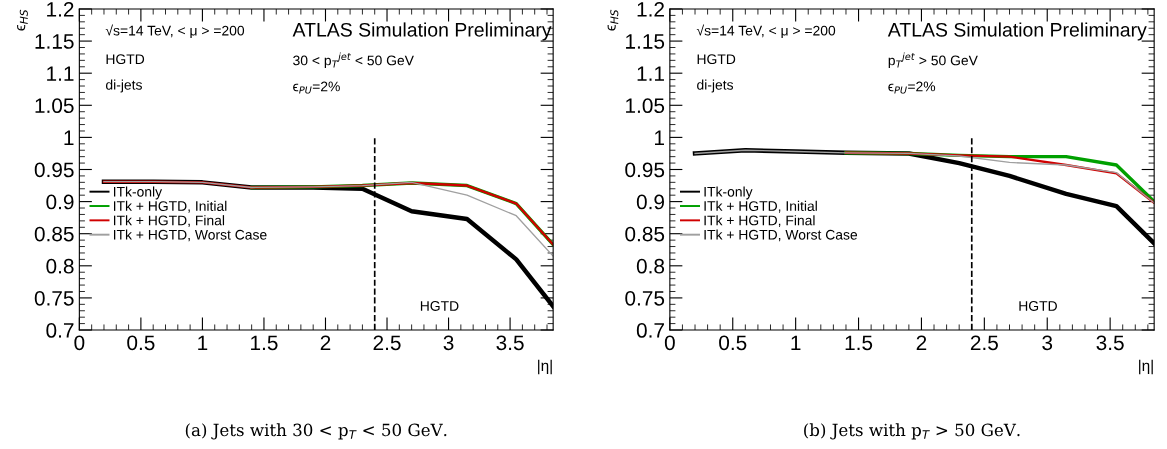 The width and height of the screenshot is (1167, 449). Describe the element at coordinates (316, 431) in the screenshot. I see `text: (a) Jets with 30 < p$_{T}$ < 50 GeV.` at that location.